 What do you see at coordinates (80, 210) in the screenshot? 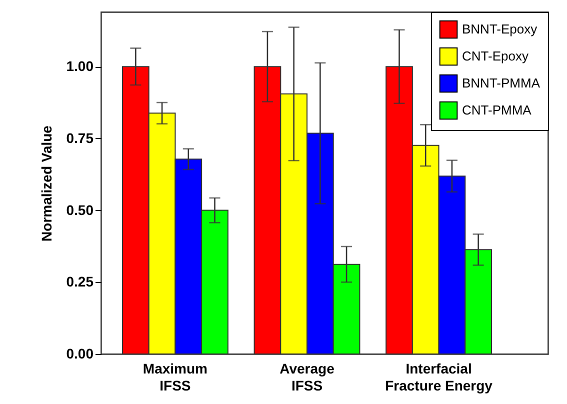
I see `y-tick-label: 0.50` at bounding box center [80, 210].